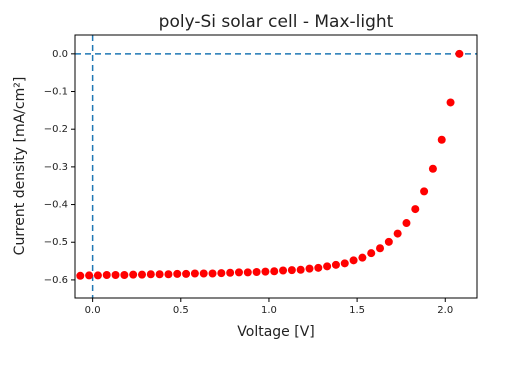 Image resolution: width=512 pixels, height=365 pixels. Describe the element at coordinates (357, 310) in the screenshot. I see `x-tick-label: 1.5` at that location.